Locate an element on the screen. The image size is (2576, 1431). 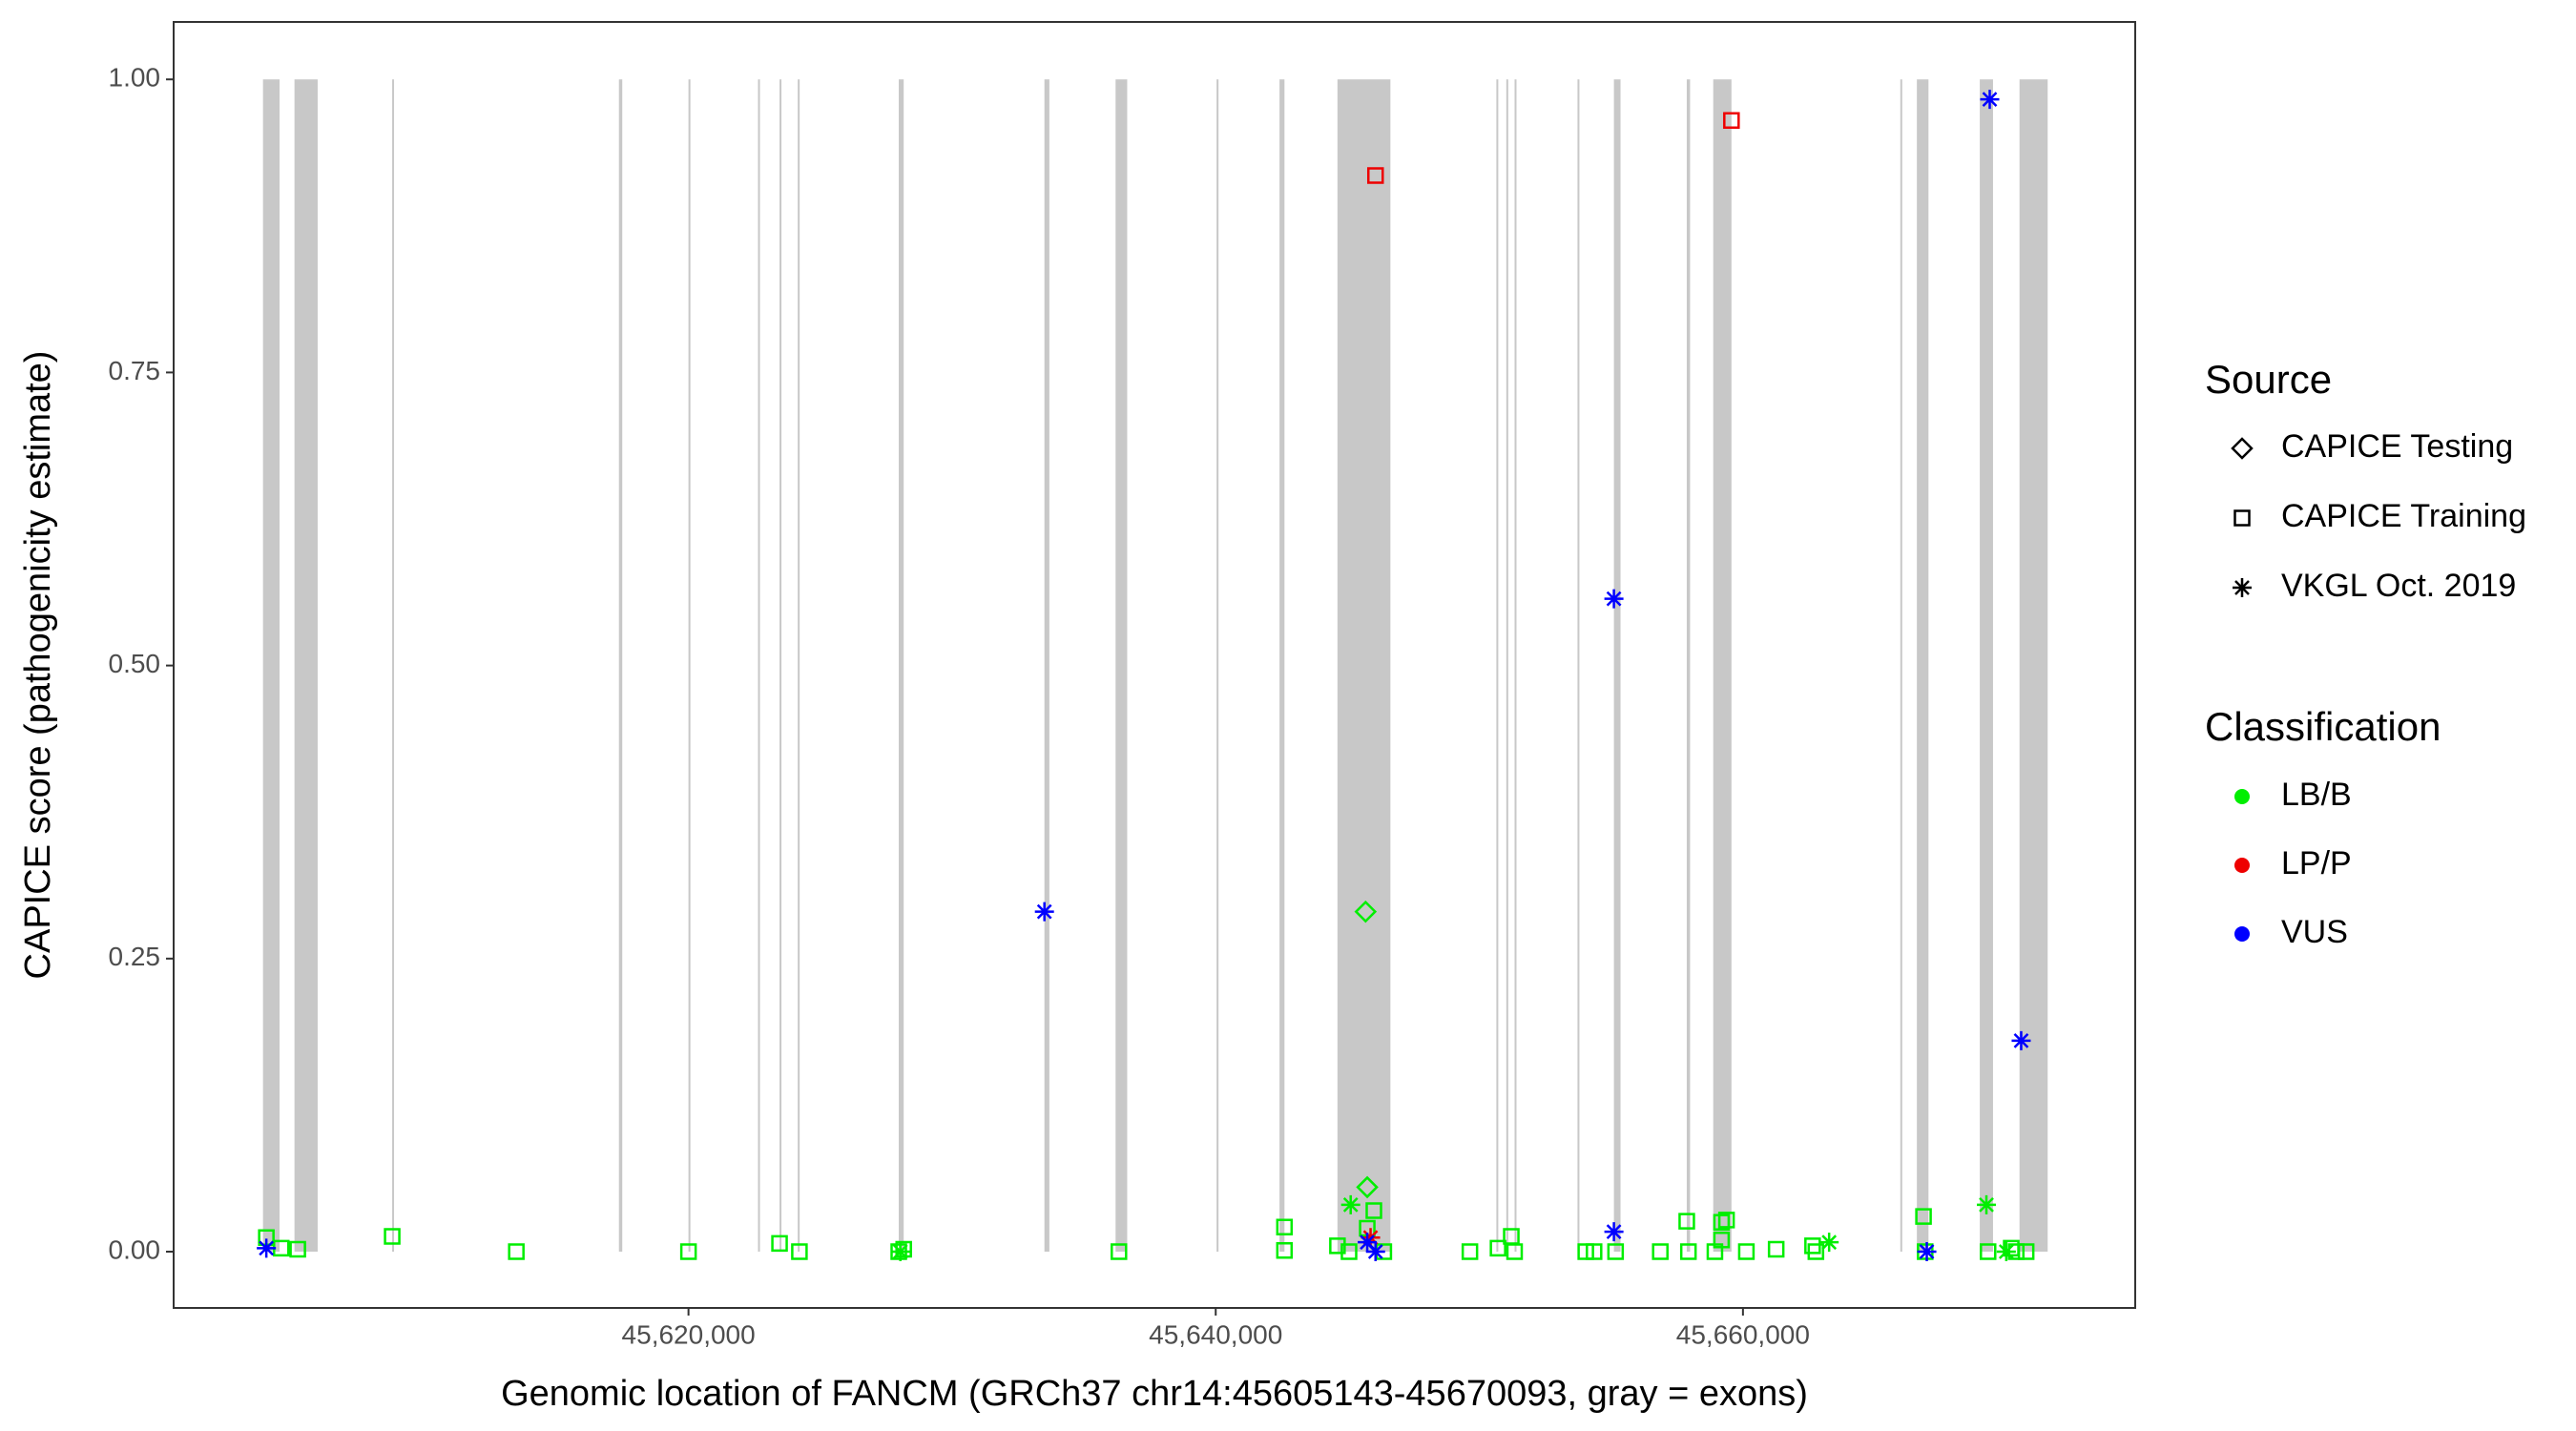
legend-title: Source is located at coordinates (2268, 379).